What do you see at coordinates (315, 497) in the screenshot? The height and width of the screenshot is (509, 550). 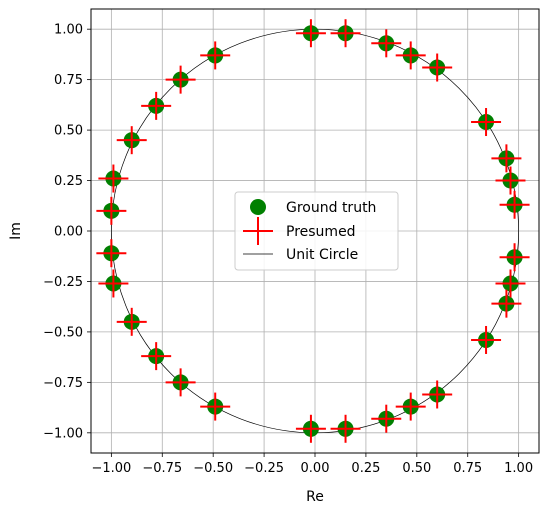 I see `x-axis-label: Re` at bounding box center [315, 497].